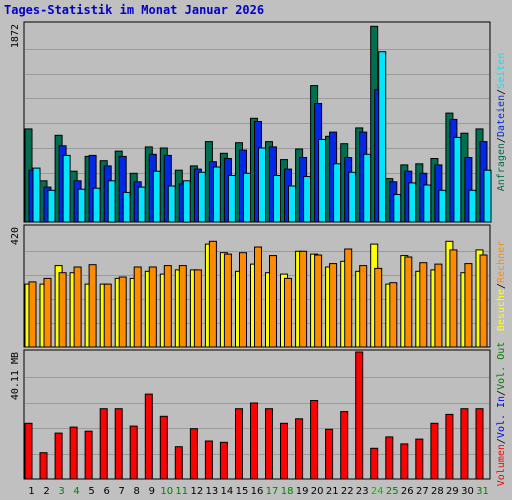 The image size is (512, 500). Describe the element at coordinates (437, 491) in the screenshot. I see `x-tick-label-day-28: 28` at that location.